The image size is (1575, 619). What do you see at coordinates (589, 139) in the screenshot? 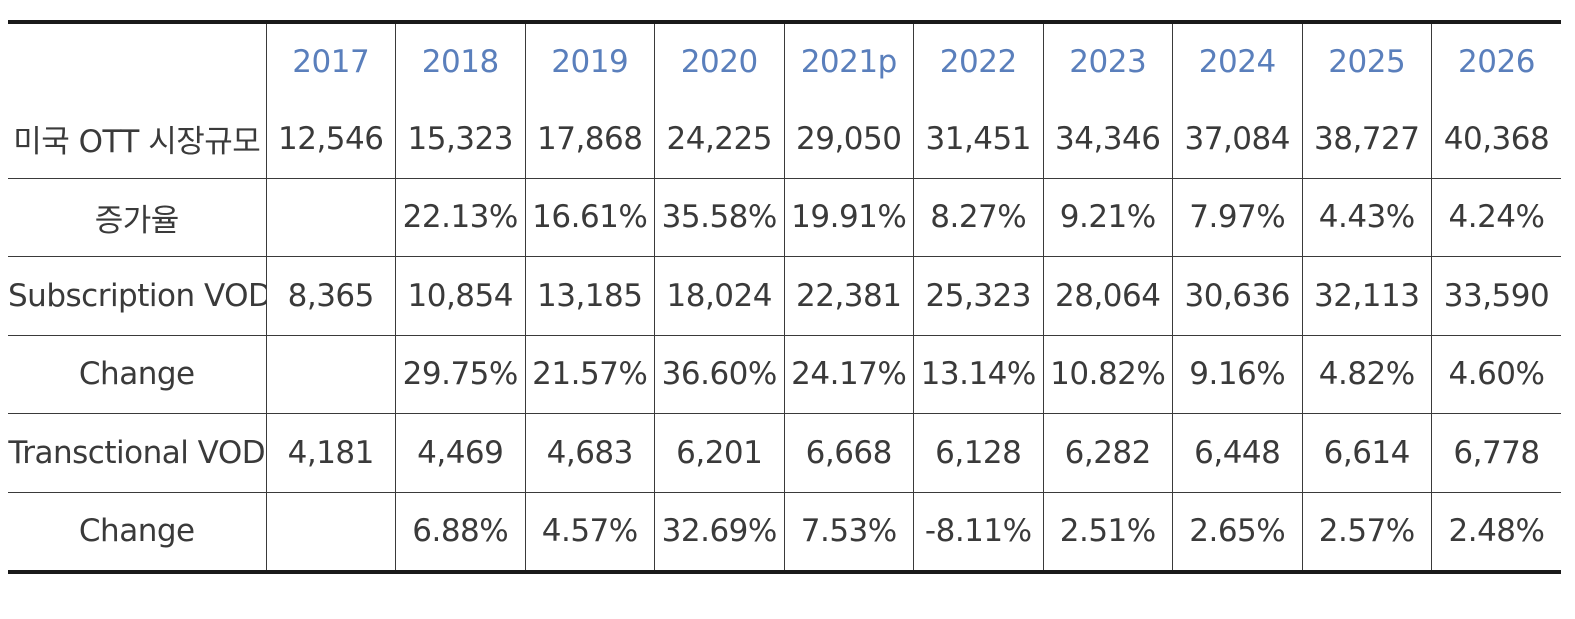
I see `table-cell: 17,868` at bounding box center [589, 139].